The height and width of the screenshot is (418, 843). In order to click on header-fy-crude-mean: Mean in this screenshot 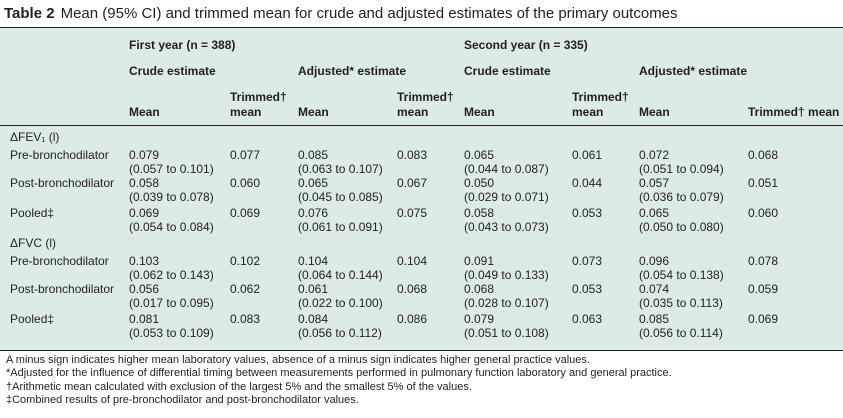, I will do `click(144, 112)`.